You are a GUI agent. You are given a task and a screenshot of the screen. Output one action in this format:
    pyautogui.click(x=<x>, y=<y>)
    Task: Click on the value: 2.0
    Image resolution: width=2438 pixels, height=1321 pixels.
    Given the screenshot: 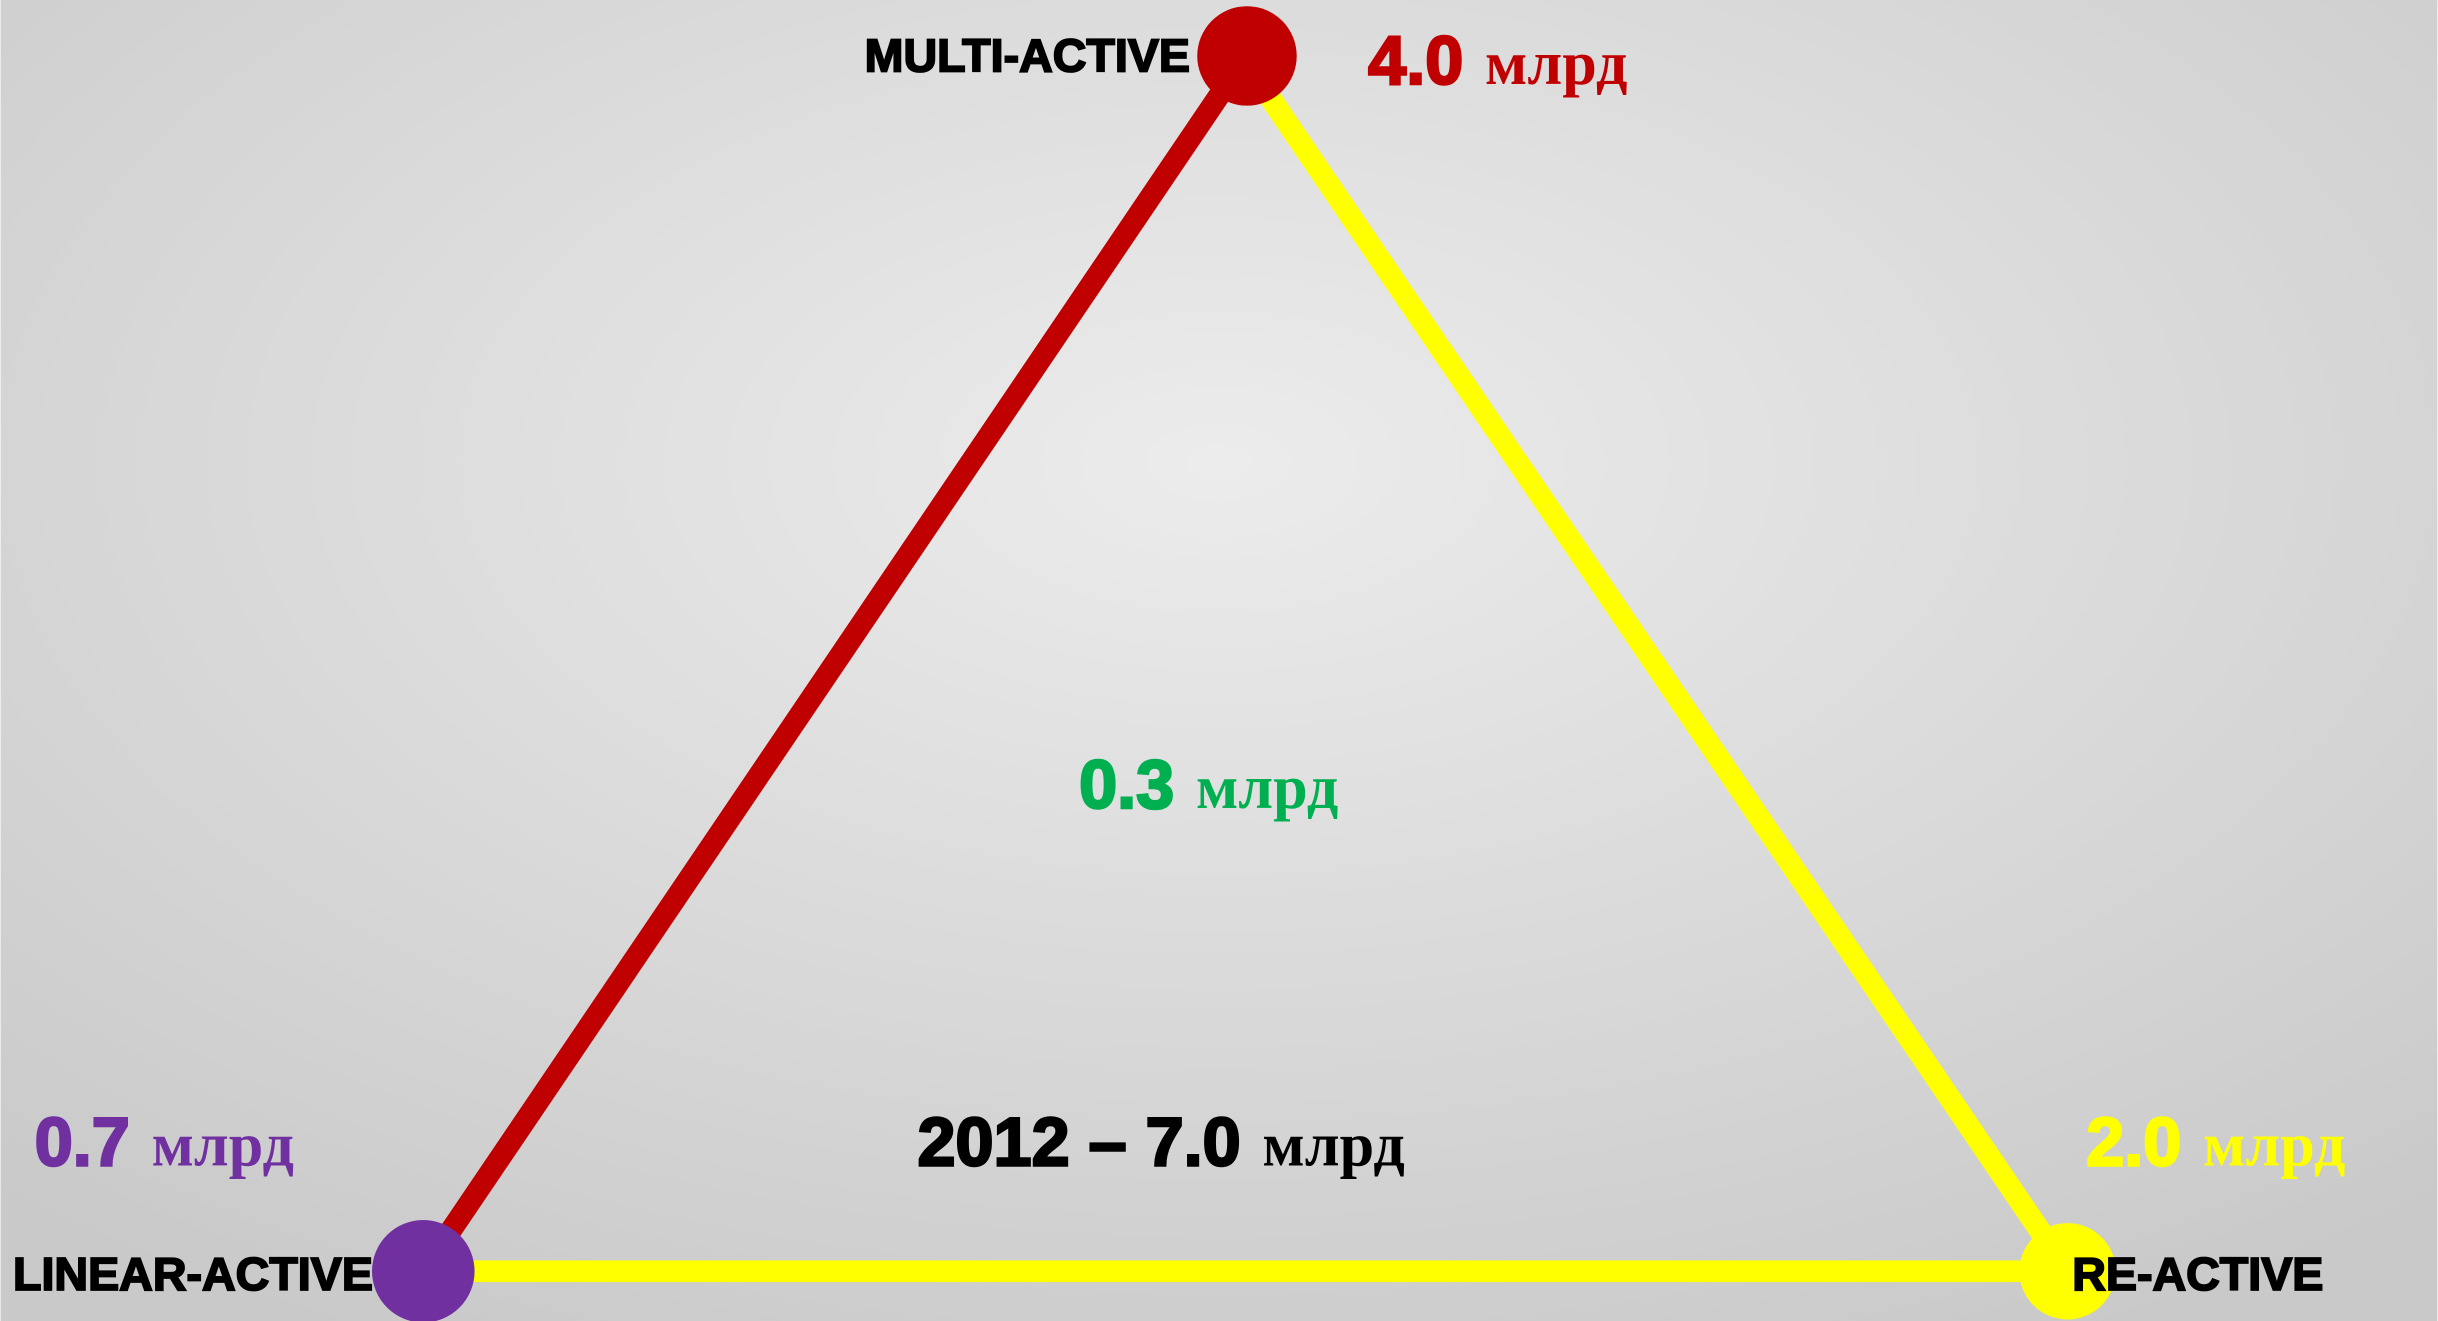 What is the action you would take?
    pyautogui.click(x=2133, y=1143)
    